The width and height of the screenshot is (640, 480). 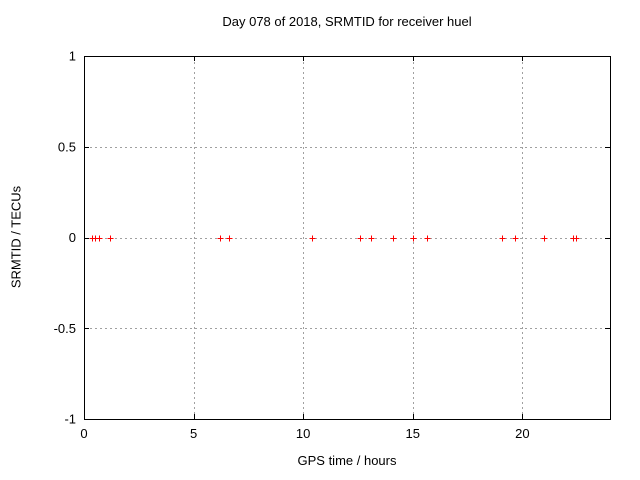 What do you see at coordinates (193, 433) in the screenshot?
I see `x-tick-label: 5` at bounding box center [193, 433].